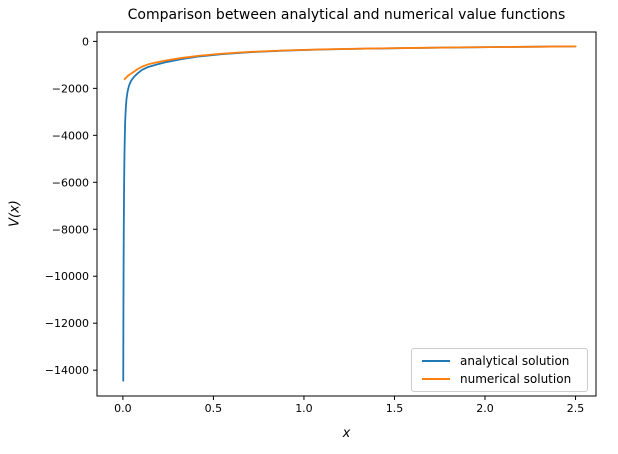  Describe the element at coordinates (515, 361) in the screenshot. I see `legend-label: analytical solution` at that location.